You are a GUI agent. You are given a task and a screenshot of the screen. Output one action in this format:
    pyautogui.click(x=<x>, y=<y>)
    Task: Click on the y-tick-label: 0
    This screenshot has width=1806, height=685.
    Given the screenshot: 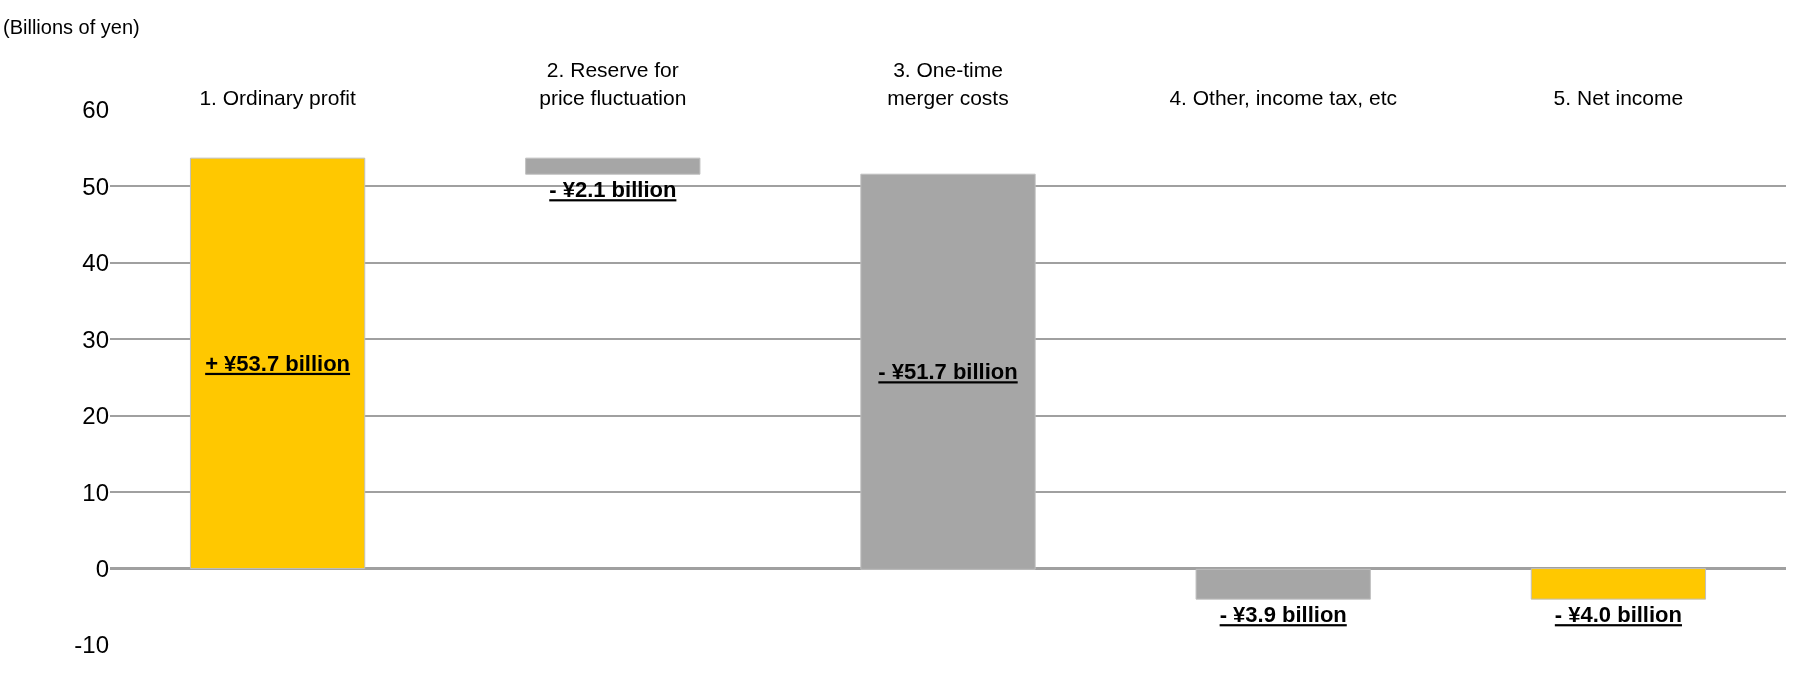 What is the action you would take?
    pyautogui.click(x=102, y=568)
    